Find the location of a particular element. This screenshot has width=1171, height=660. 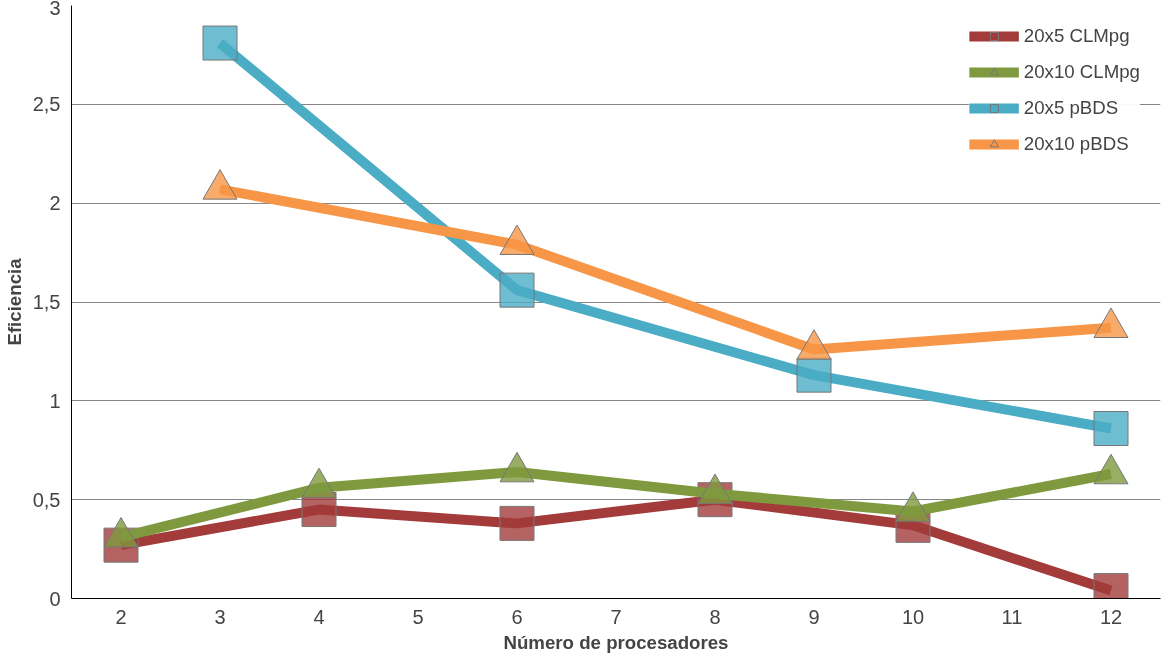

x-tick-label: 12 is located at coordinates (1111, 616).